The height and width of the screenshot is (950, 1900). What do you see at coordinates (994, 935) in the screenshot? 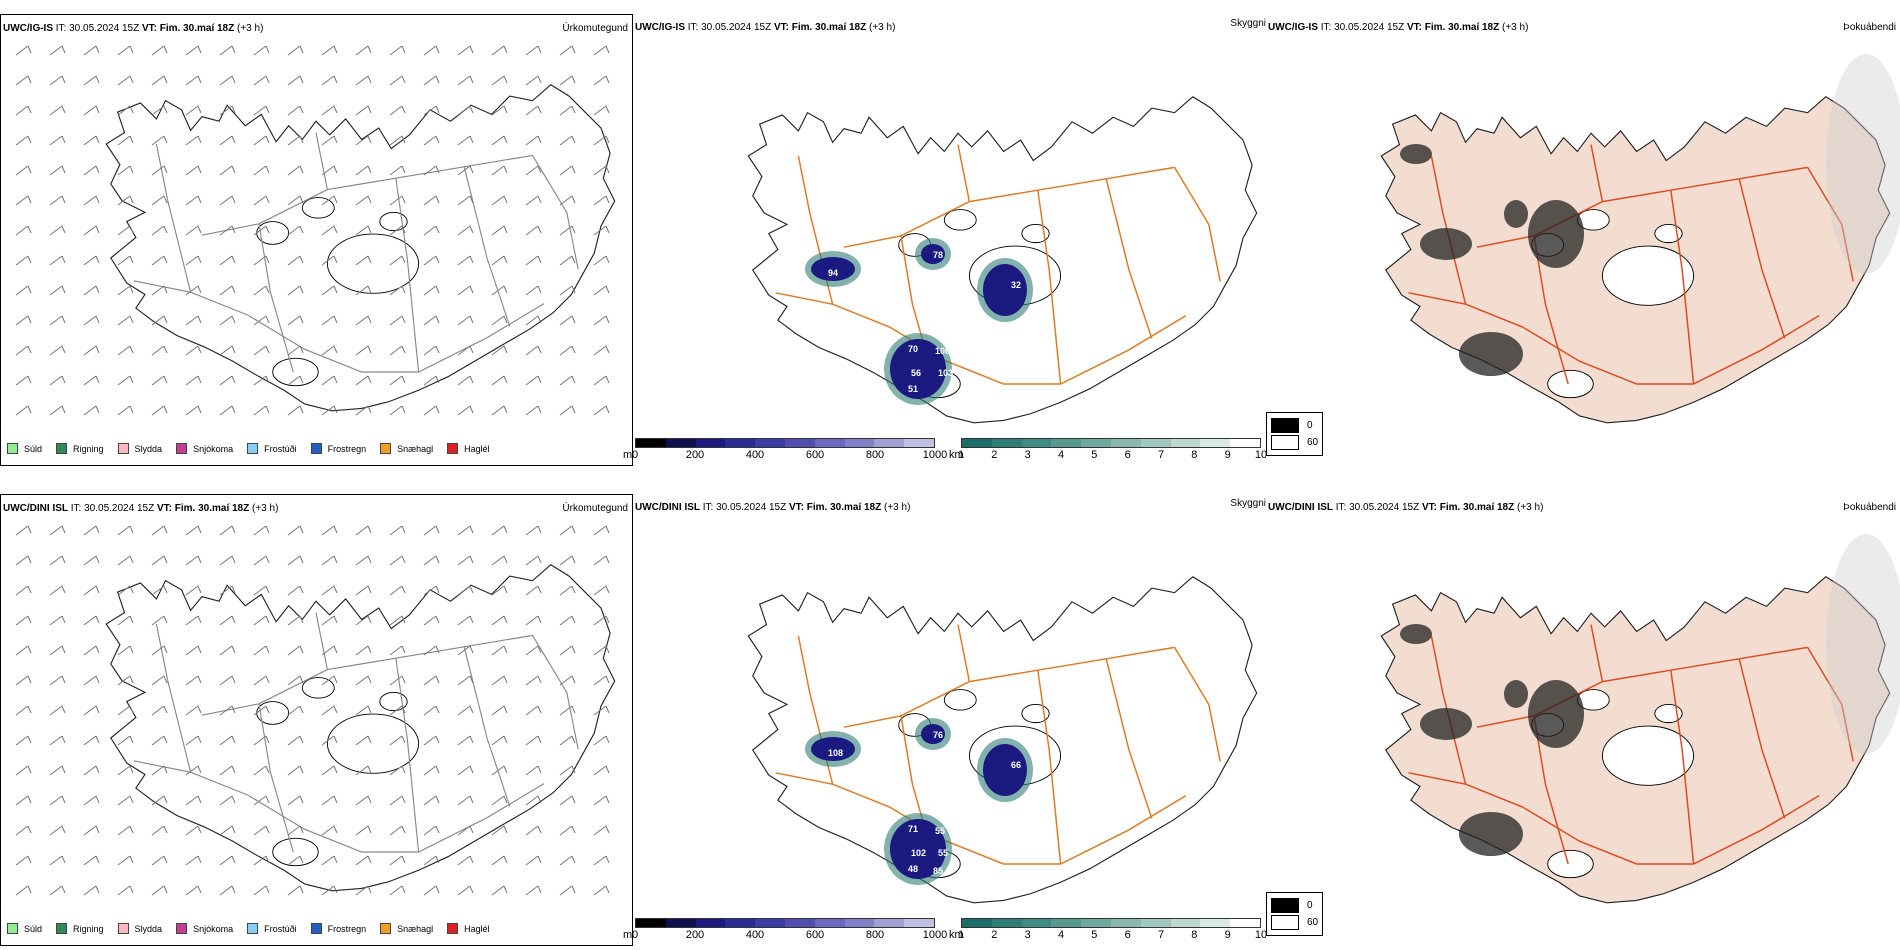
I see `colorbar-tick-label: 2` at bounding box center [994, 935].